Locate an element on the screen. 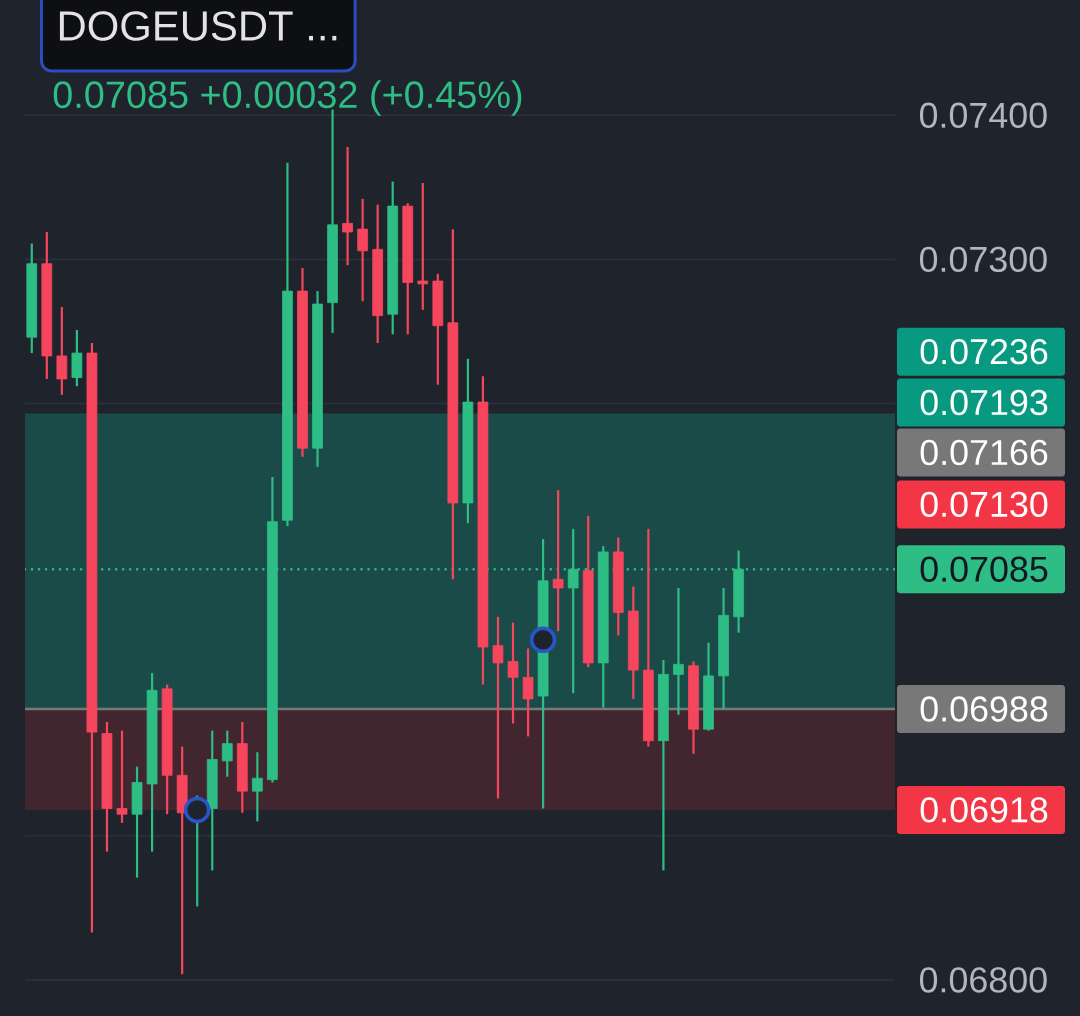  y2-tick-label: 0.07130 is located at coordinates (984, 504).